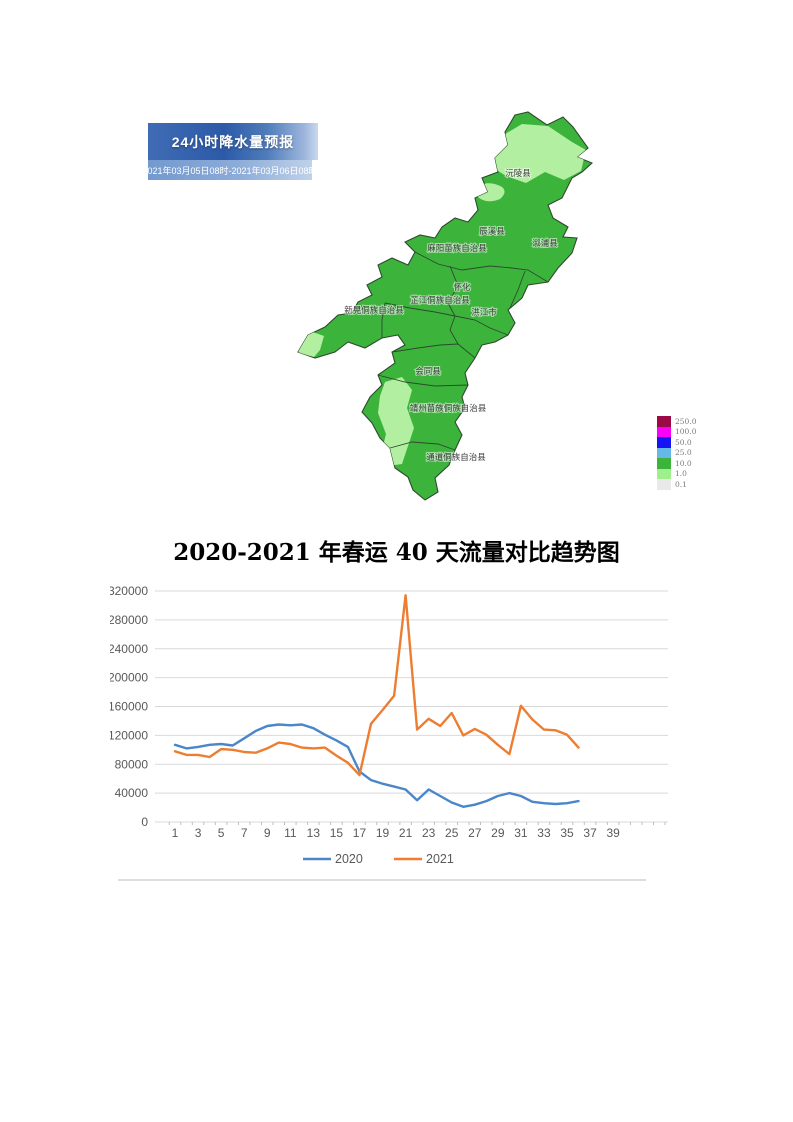 This screenshot has width=793, height=1122. Describe the element at coordinates (221, 833) in the screenshot. I see `x-axis-label: 5` at that location.